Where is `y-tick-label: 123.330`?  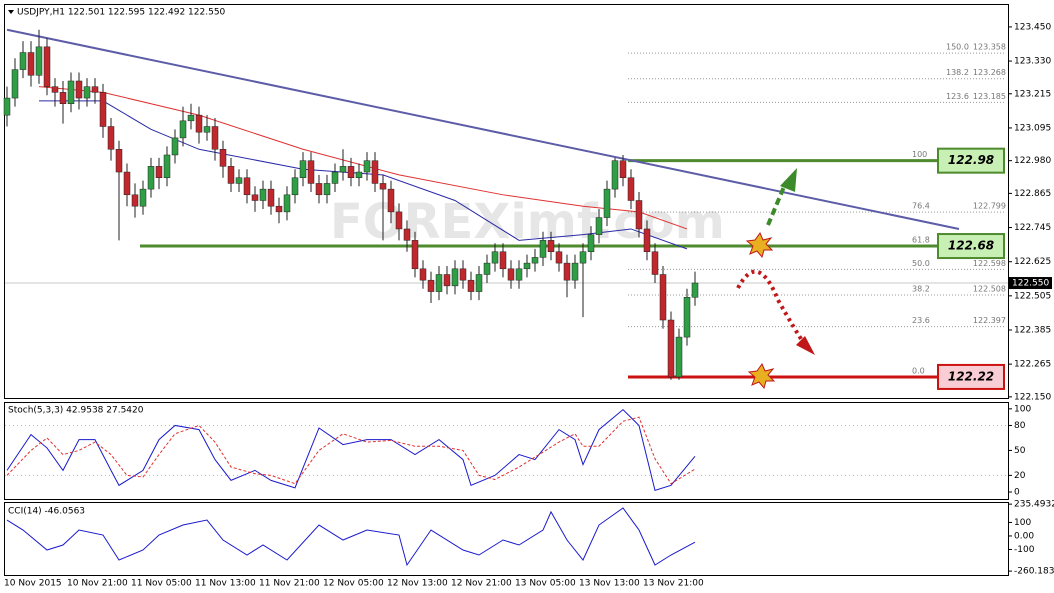 y-tick-label: 123.330 is located at coordinates (1032, 62).